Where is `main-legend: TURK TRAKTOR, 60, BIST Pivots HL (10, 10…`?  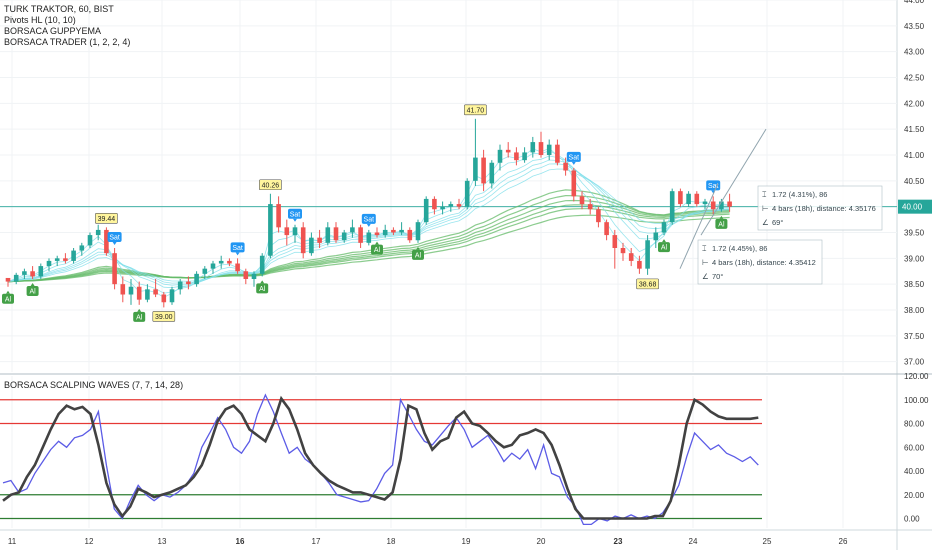 main-legend: TURK TRAKTOR, 60, BIST Pivots HL (10, 10… is located at coordinates (67, 26).